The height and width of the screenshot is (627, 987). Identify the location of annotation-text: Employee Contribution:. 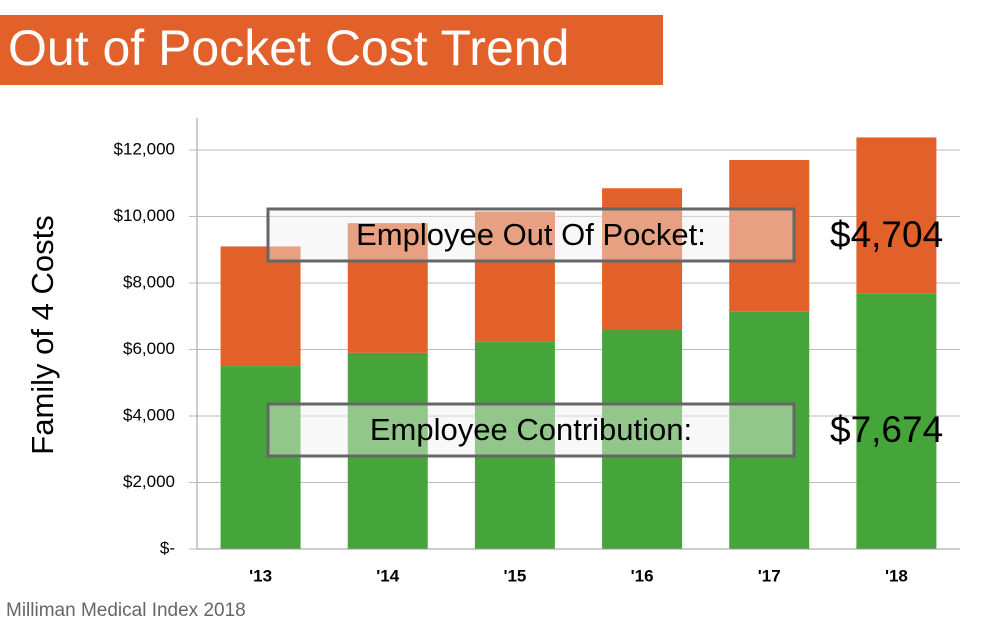
(531, 429).